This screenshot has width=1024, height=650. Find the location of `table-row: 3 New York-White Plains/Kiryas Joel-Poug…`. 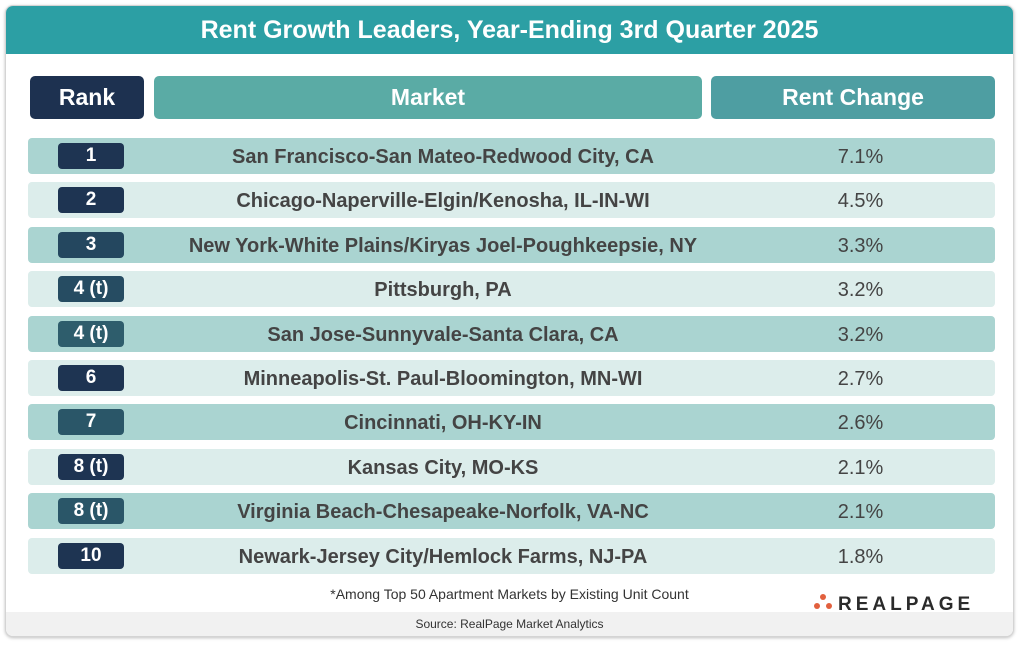

table-row: 3 New York-White Plains/Kiryas Joel-Poug… is located at coordinates (511, 244).